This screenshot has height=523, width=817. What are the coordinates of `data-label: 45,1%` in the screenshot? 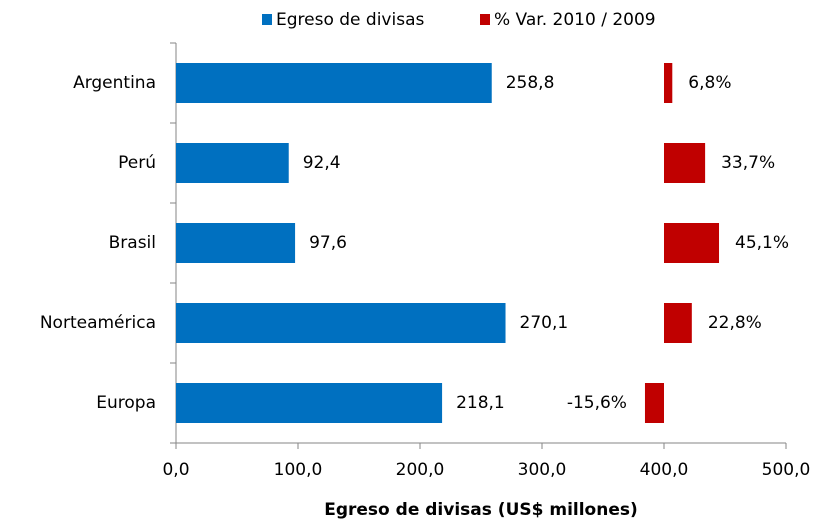 It's located at (762, 243).